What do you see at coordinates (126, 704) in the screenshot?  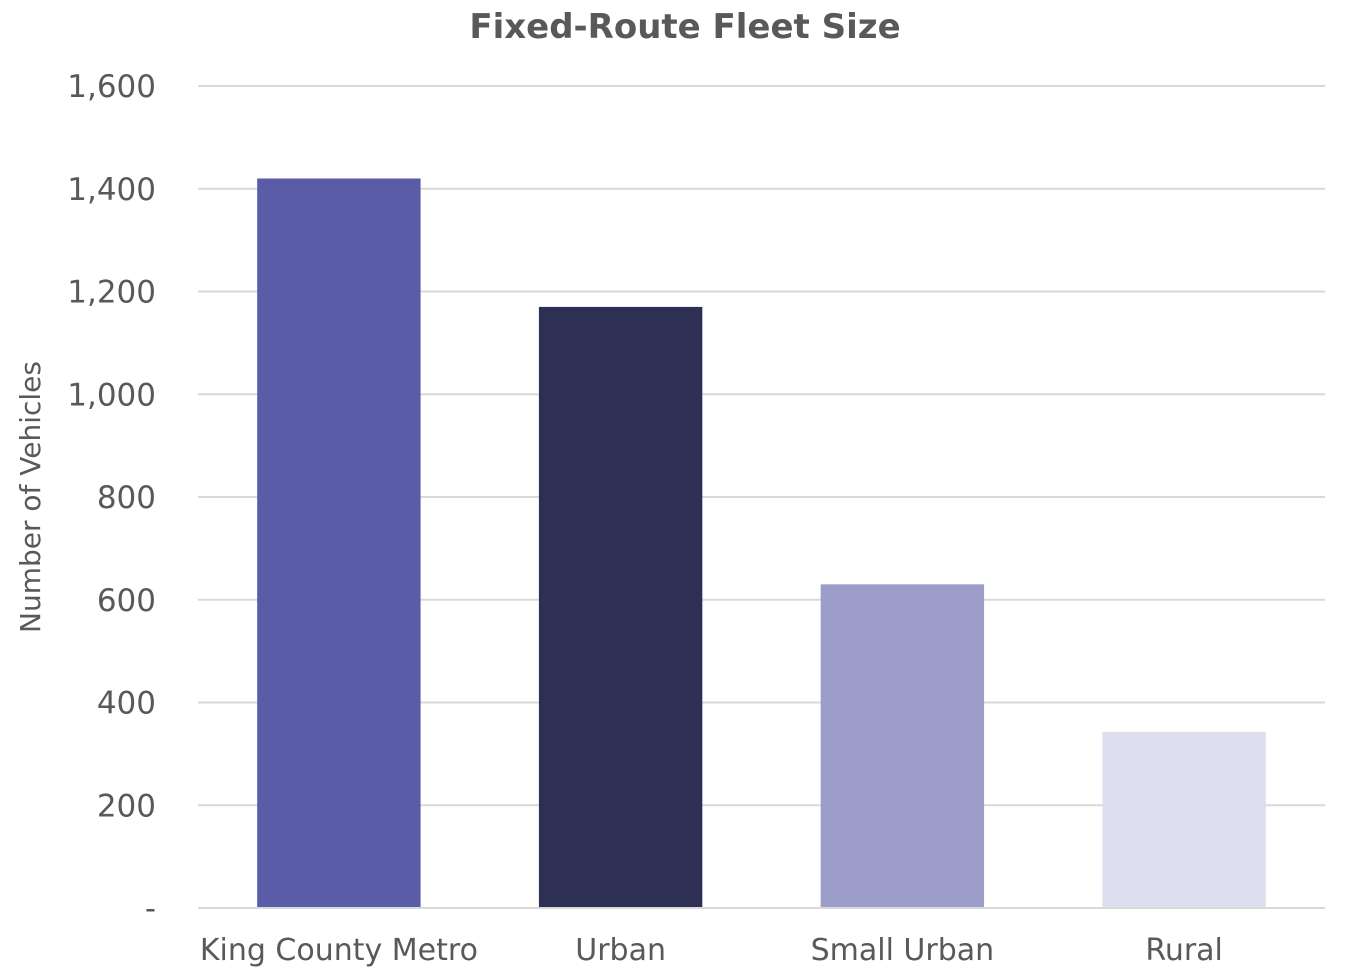 I see `y-tick-label: 400` at bounding box center [126, 704].